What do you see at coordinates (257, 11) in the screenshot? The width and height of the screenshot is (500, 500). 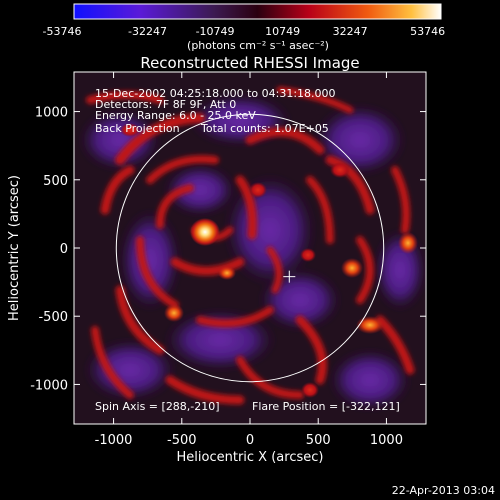 I see `colorbar-gradient` at bounding box center [257, 11].